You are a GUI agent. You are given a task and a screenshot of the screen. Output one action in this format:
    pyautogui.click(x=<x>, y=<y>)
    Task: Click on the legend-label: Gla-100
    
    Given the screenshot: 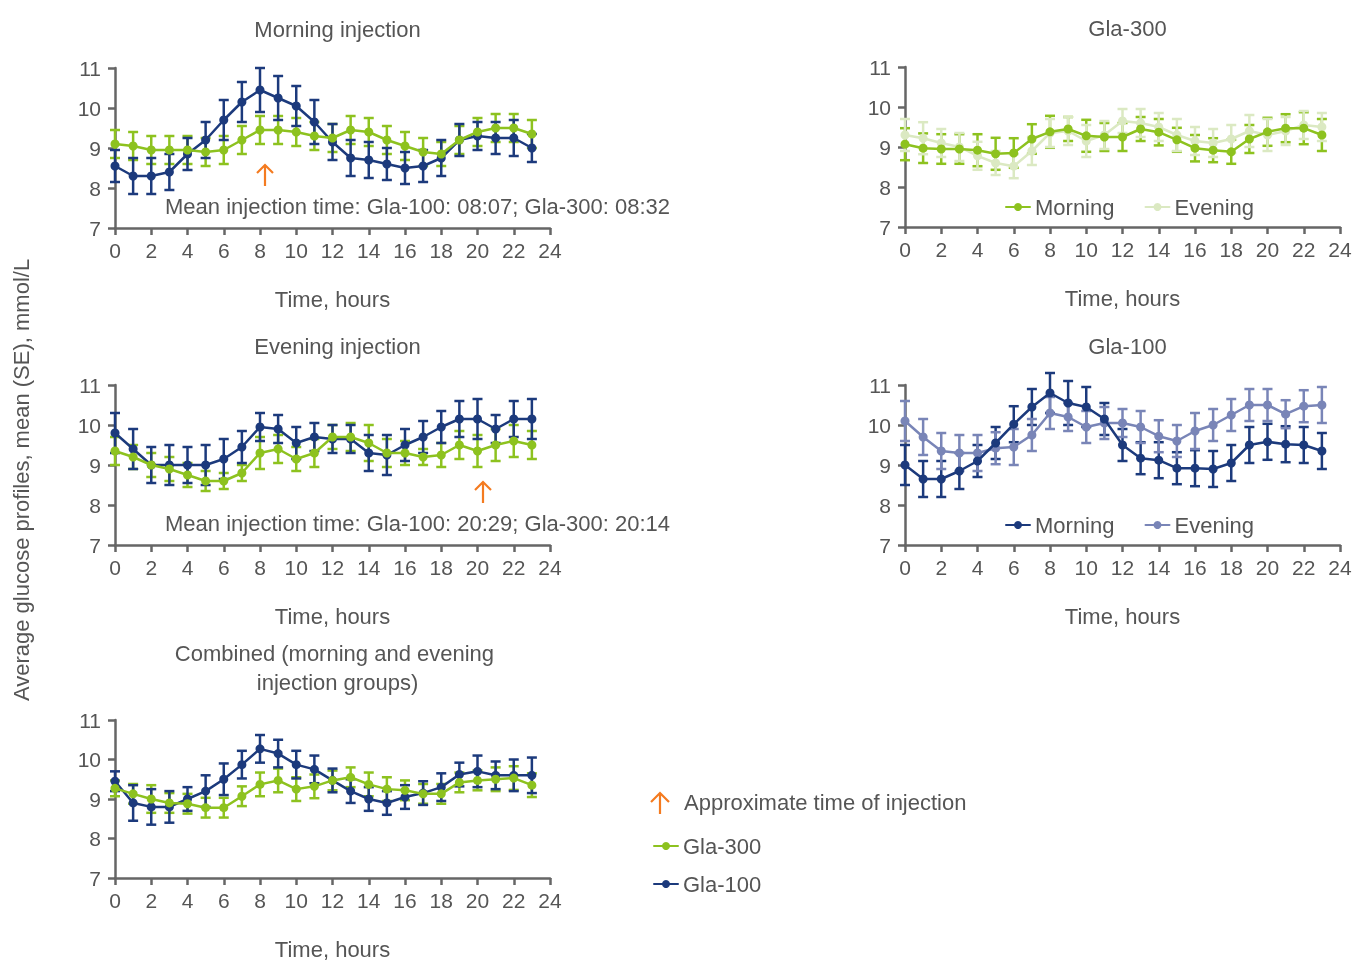 What is the action you would take?
    pyautogui.click(x=722, y=884)
    